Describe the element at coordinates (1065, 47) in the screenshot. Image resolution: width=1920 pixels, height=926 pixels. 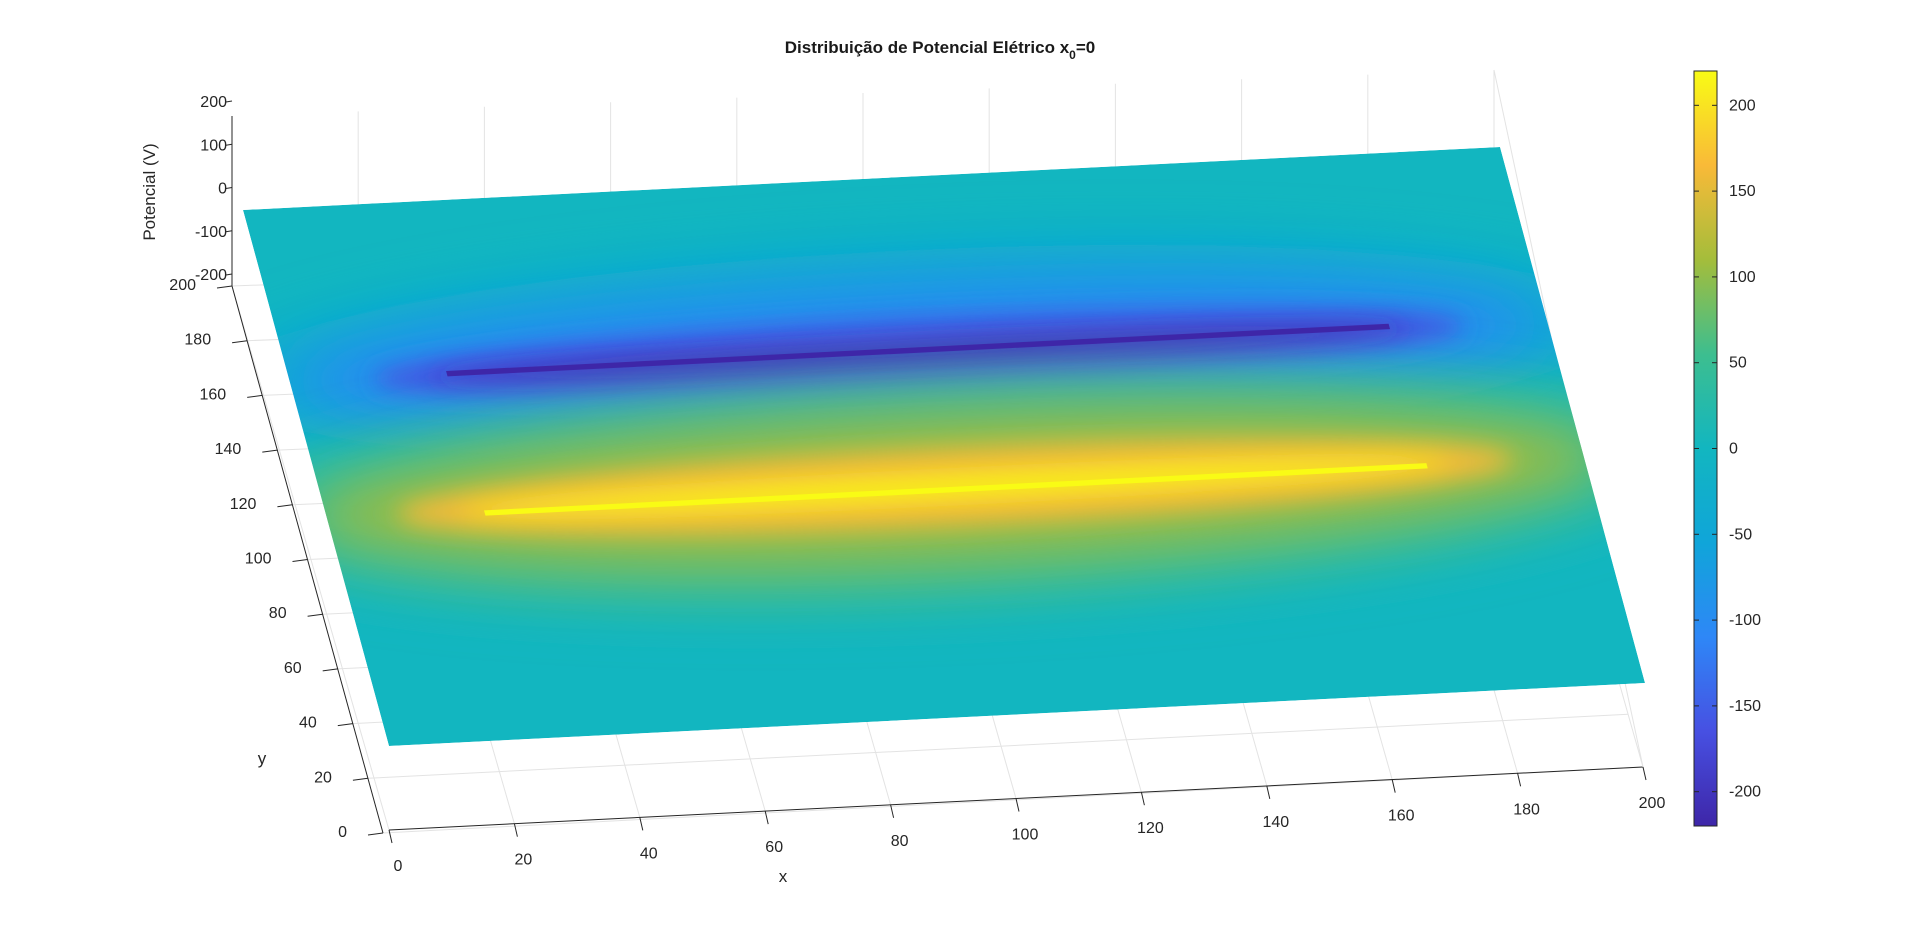
I see `chart-title-var: x` at that location.